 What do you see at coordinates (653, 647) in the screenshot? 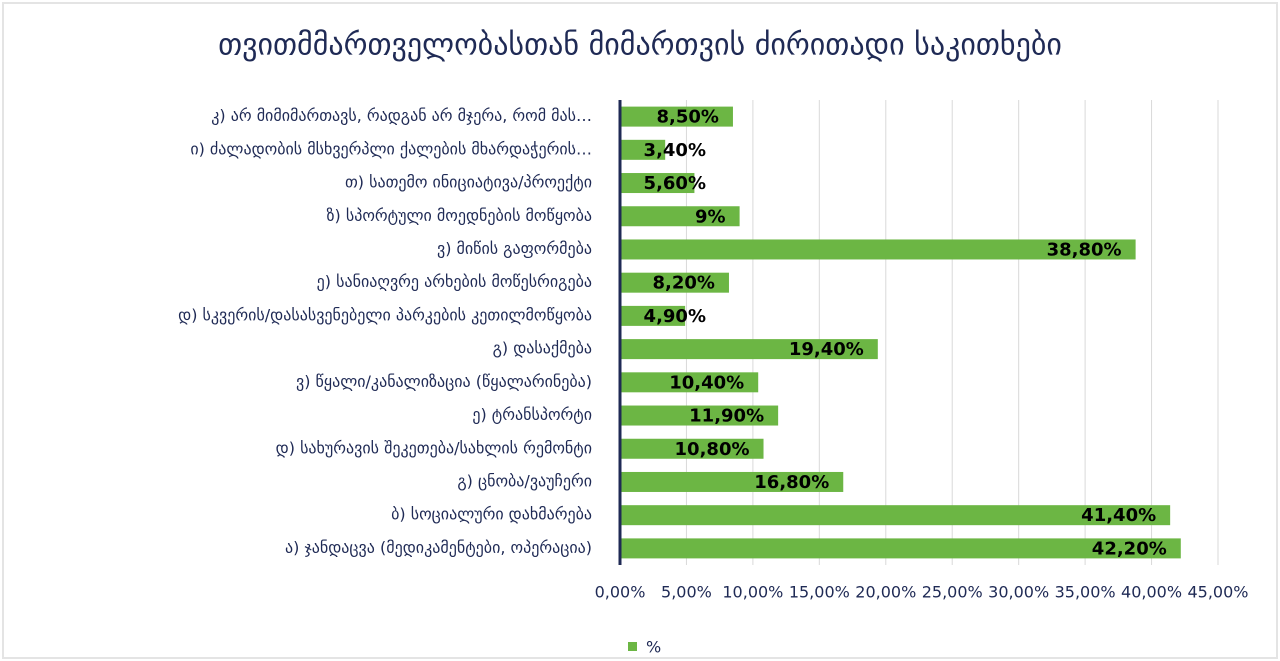
I see `legend-label: %` at bounding box center [653, 647].